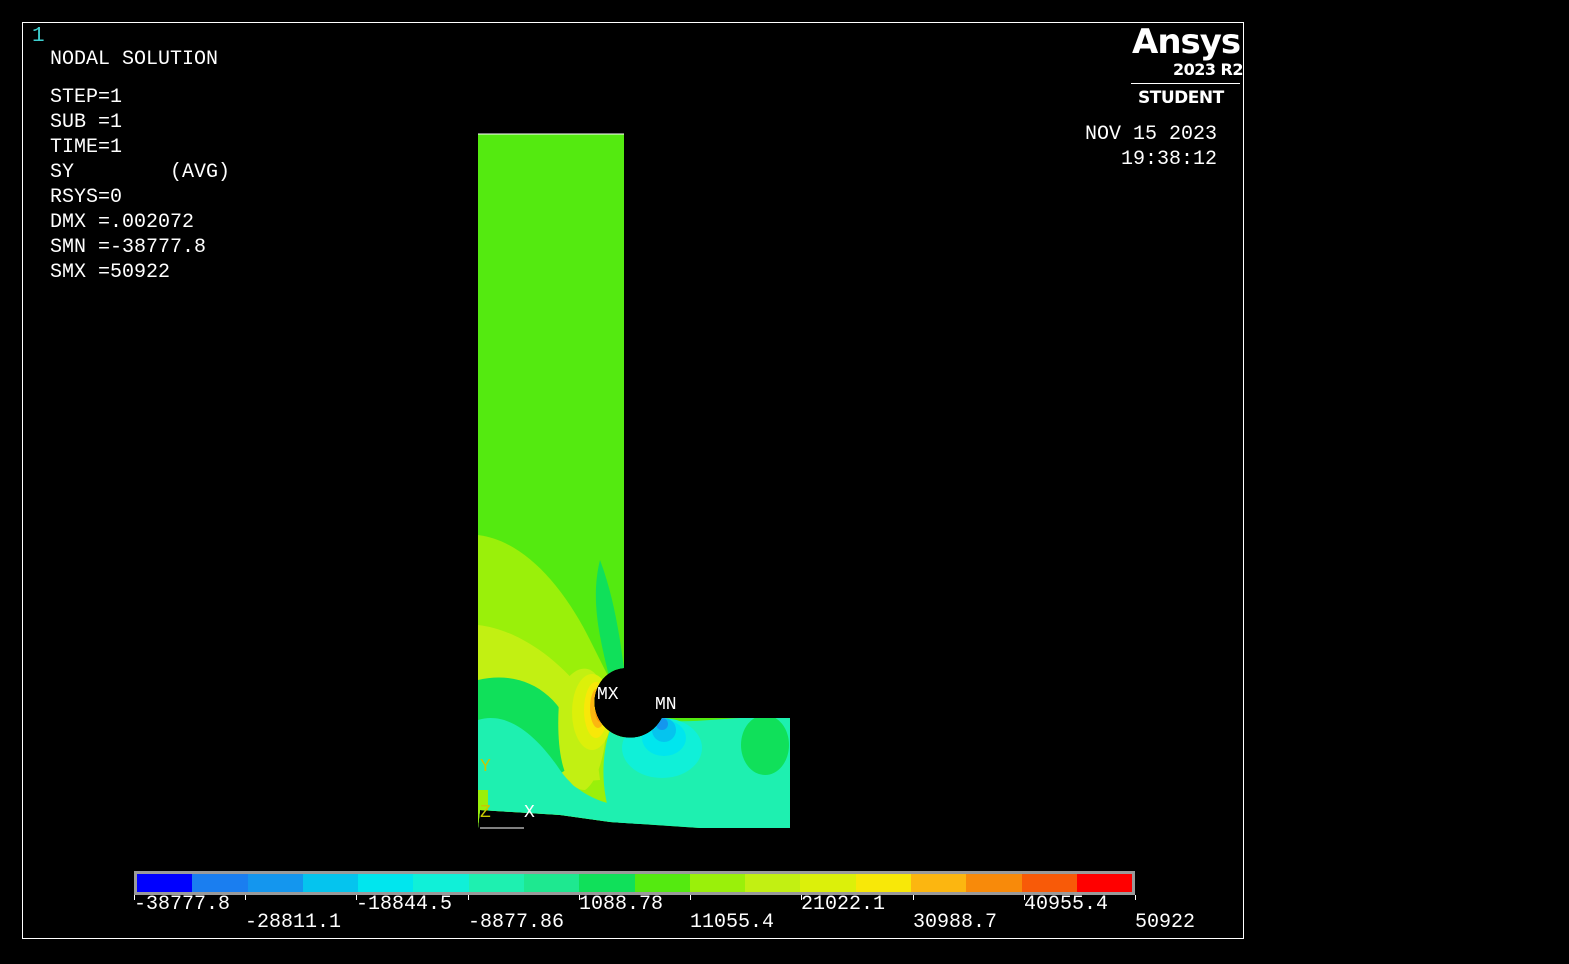 The height and width of the screenshot is (964, 1569). Describe the element at coordinates (38, 36) in the screenshot. I see `window-number: 1` at that location.